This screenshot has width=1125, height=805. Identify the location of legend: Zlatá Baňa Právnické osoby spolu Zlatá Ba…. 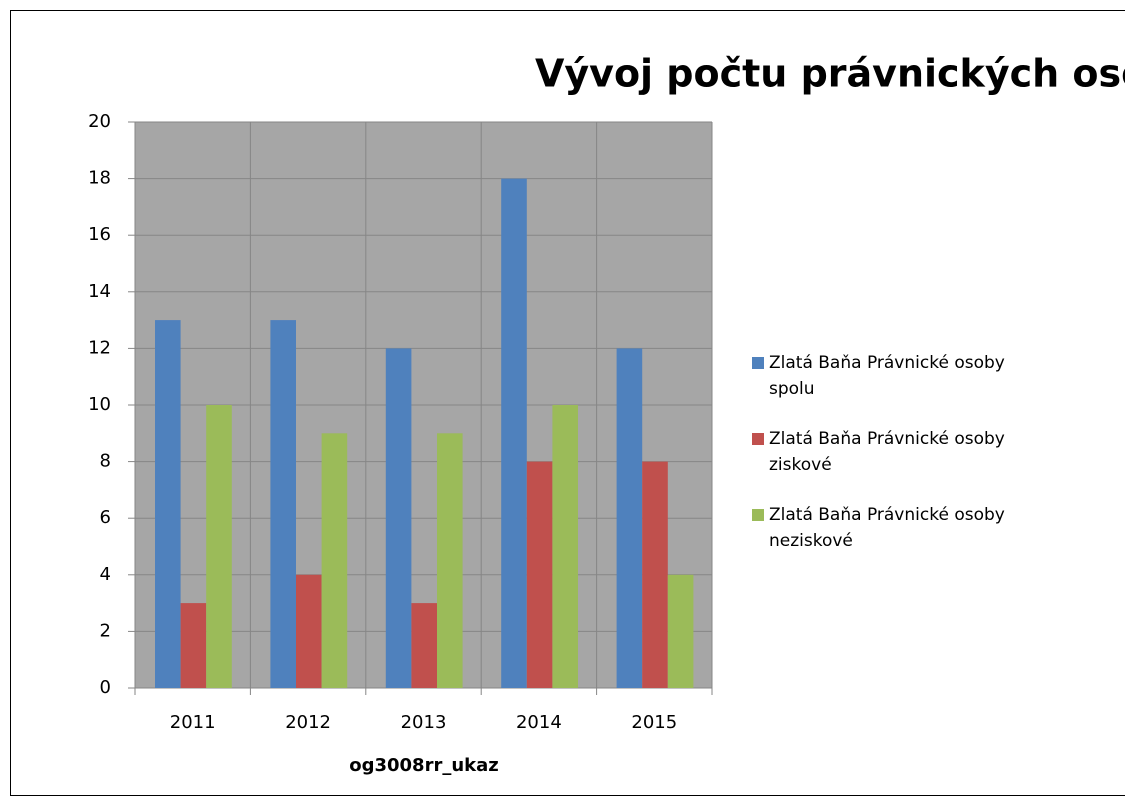
(902, 464).